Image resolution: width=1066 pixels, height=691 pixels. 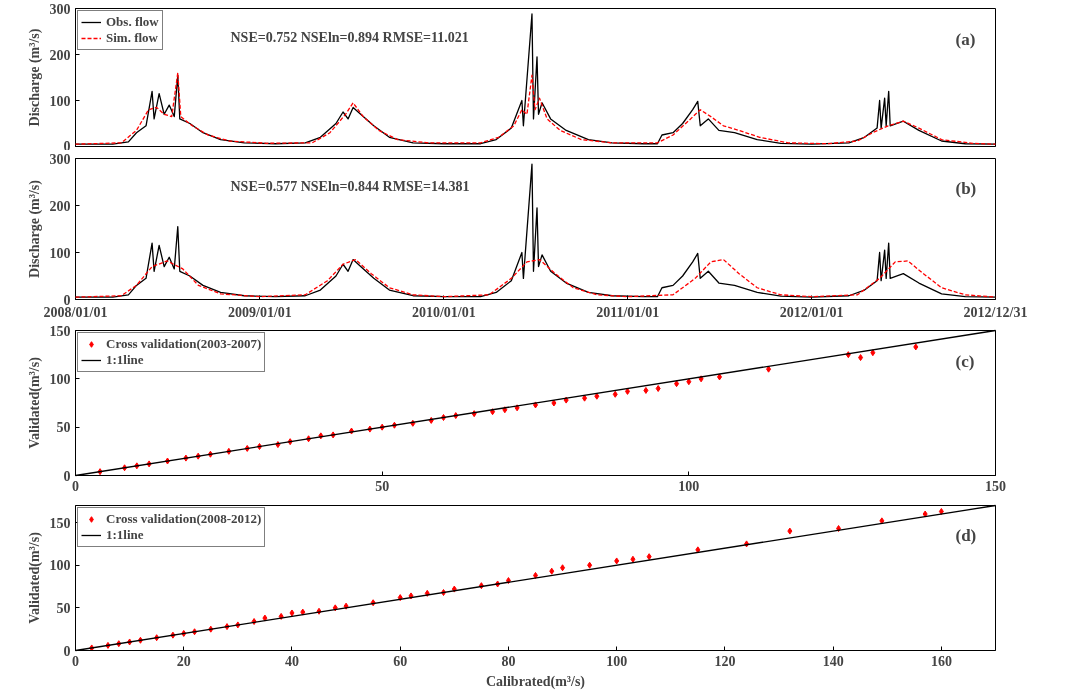 I want to click on x-tick-label: 150, so click(x=995, y=486).